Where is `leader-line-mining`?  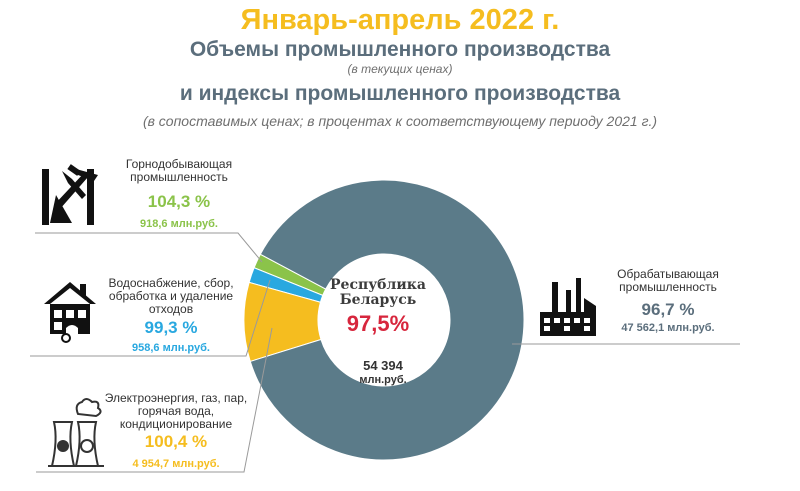 leader-line-mining is located at coordinates (149, 247).